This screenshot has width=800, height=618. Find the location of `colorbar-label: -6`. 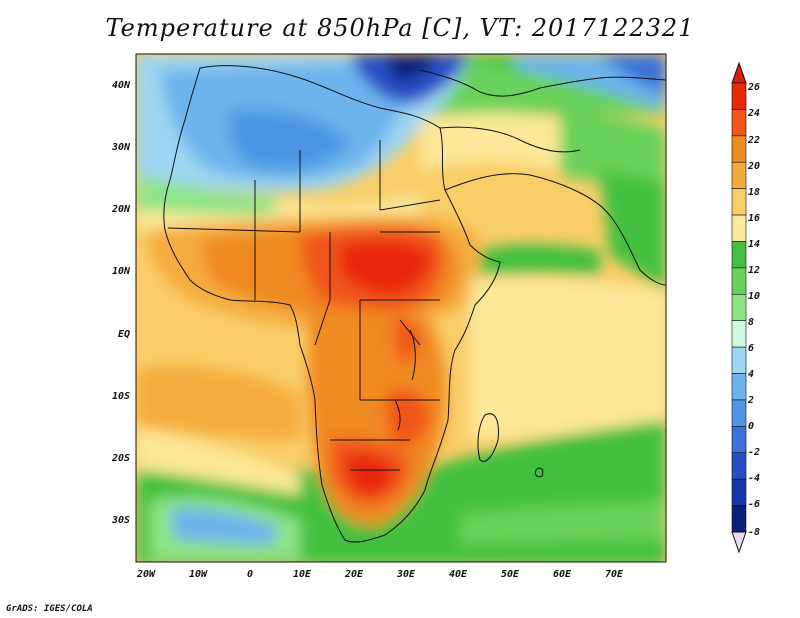

colorbar-label: -6 is located at coordinates (754, 504).